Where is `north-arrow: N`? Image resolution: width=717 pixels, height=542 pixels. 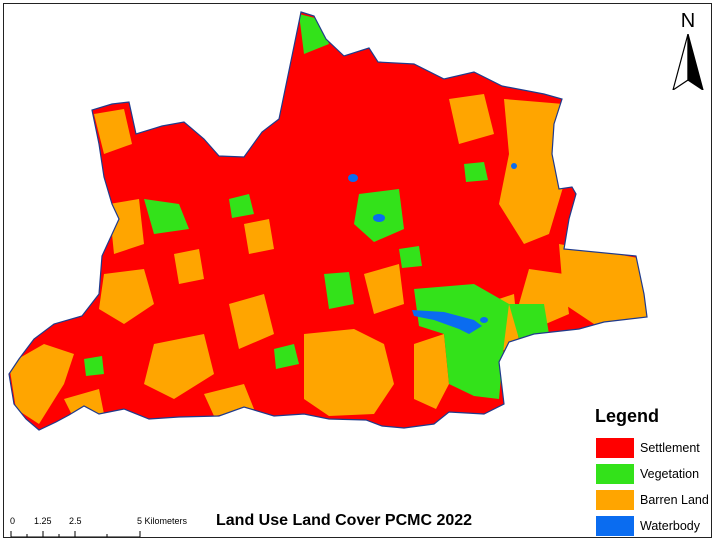 north-arrow: N is located at coordinates (688, 52).